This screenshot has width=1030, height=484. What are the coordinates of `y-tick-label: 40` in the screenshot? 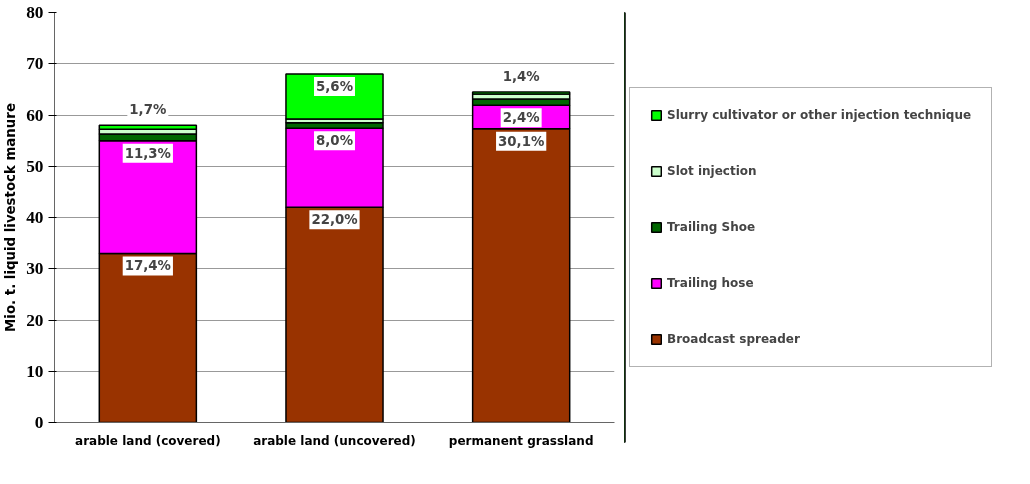 It's located at (35, 217).